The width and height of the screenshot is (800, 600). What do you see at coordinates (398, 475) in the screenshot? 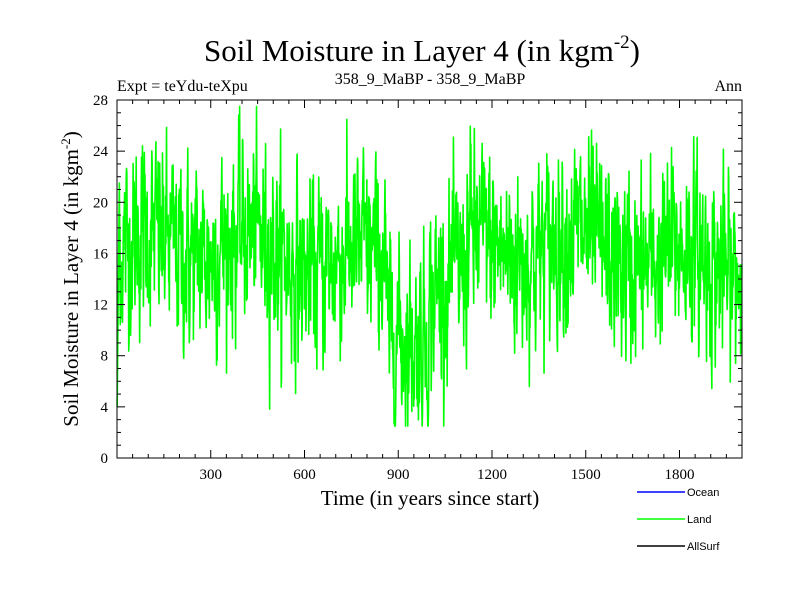
I see `x-tick-label: 900` at bounding box center [398, 475].